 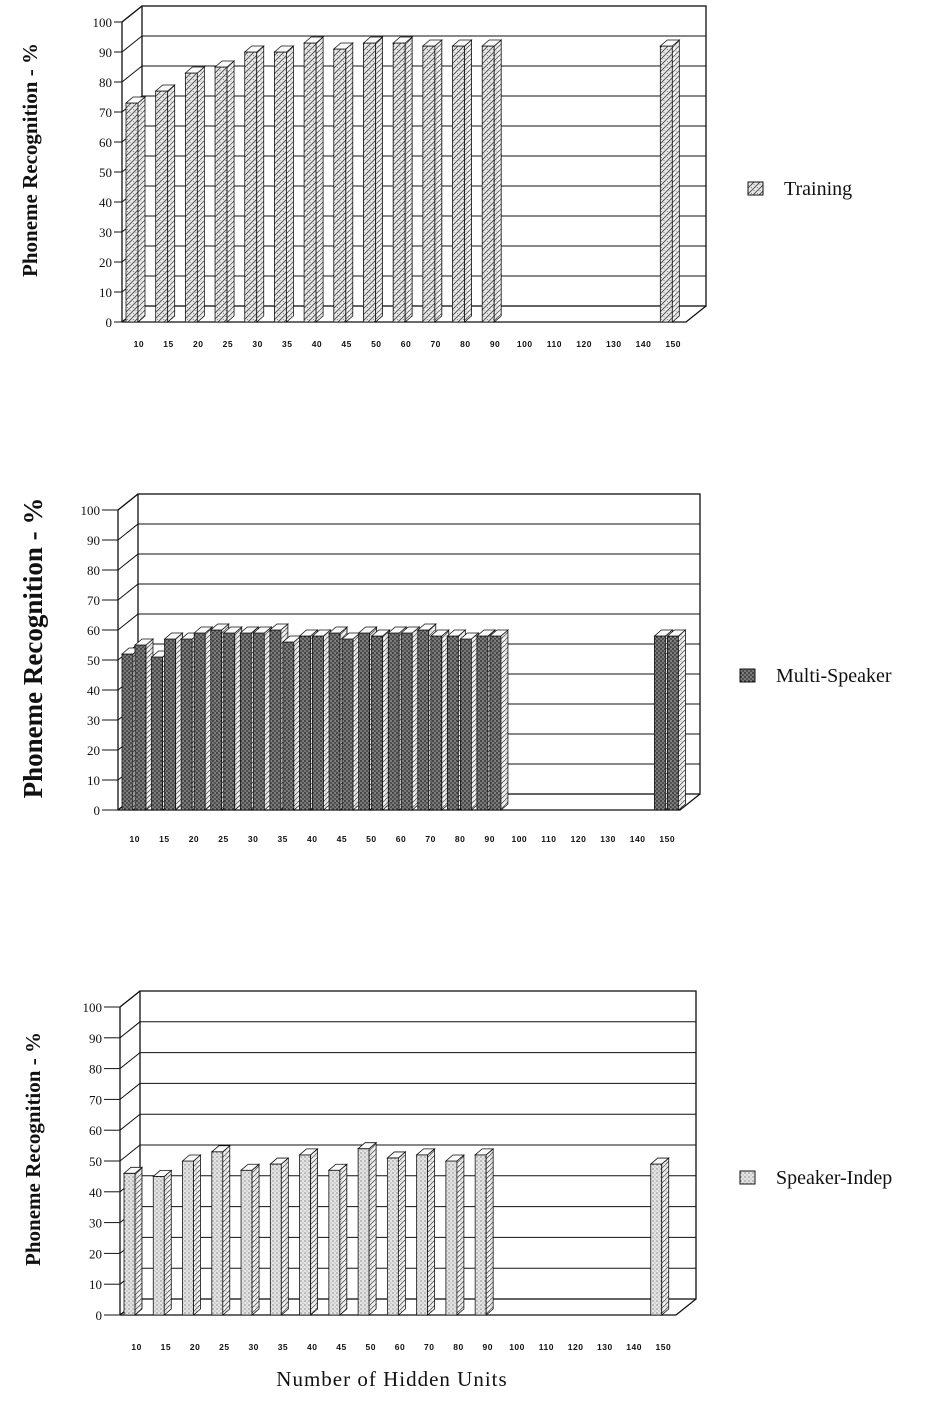 What do you see at coordinates (103, 22) in the screenshot?
I see `y-tick-label: 100` at bounding box center [103, 22].